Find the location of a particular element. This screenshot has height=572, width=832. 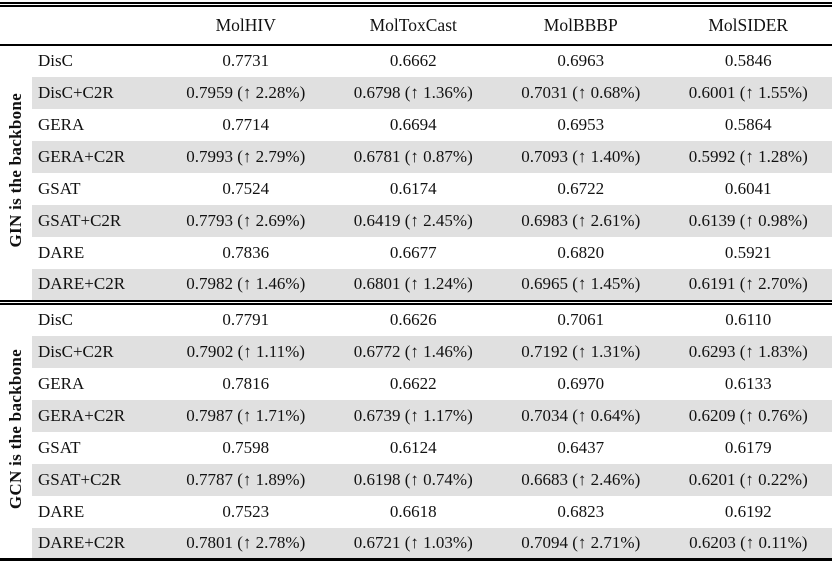

value-cell: 0.6191 (↑ 2.70%) is located at coordinates (748, 284).